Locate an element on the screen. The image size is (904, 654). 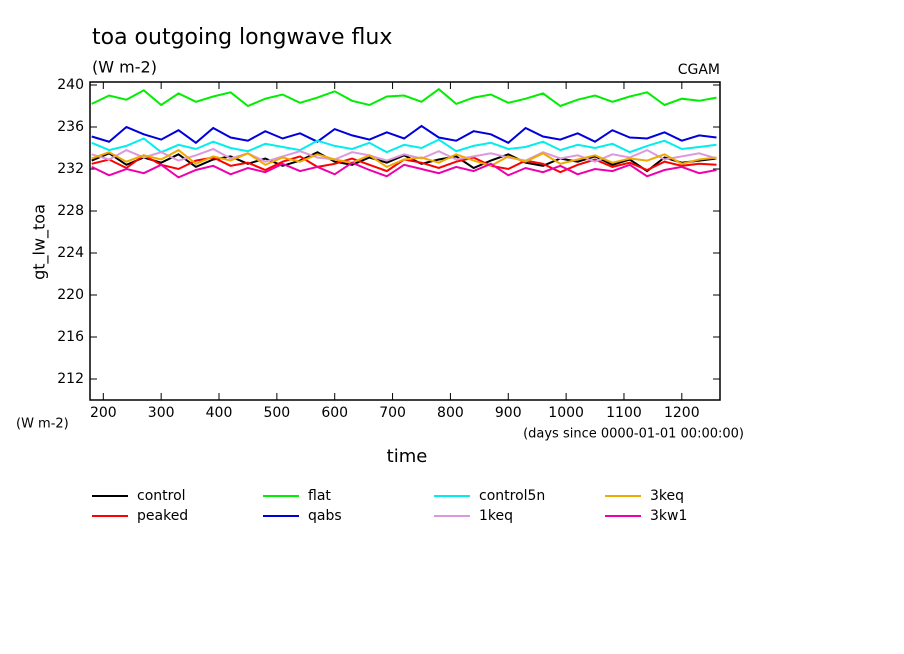
y-tick-label: 240 is located at coordinates (70, 85).